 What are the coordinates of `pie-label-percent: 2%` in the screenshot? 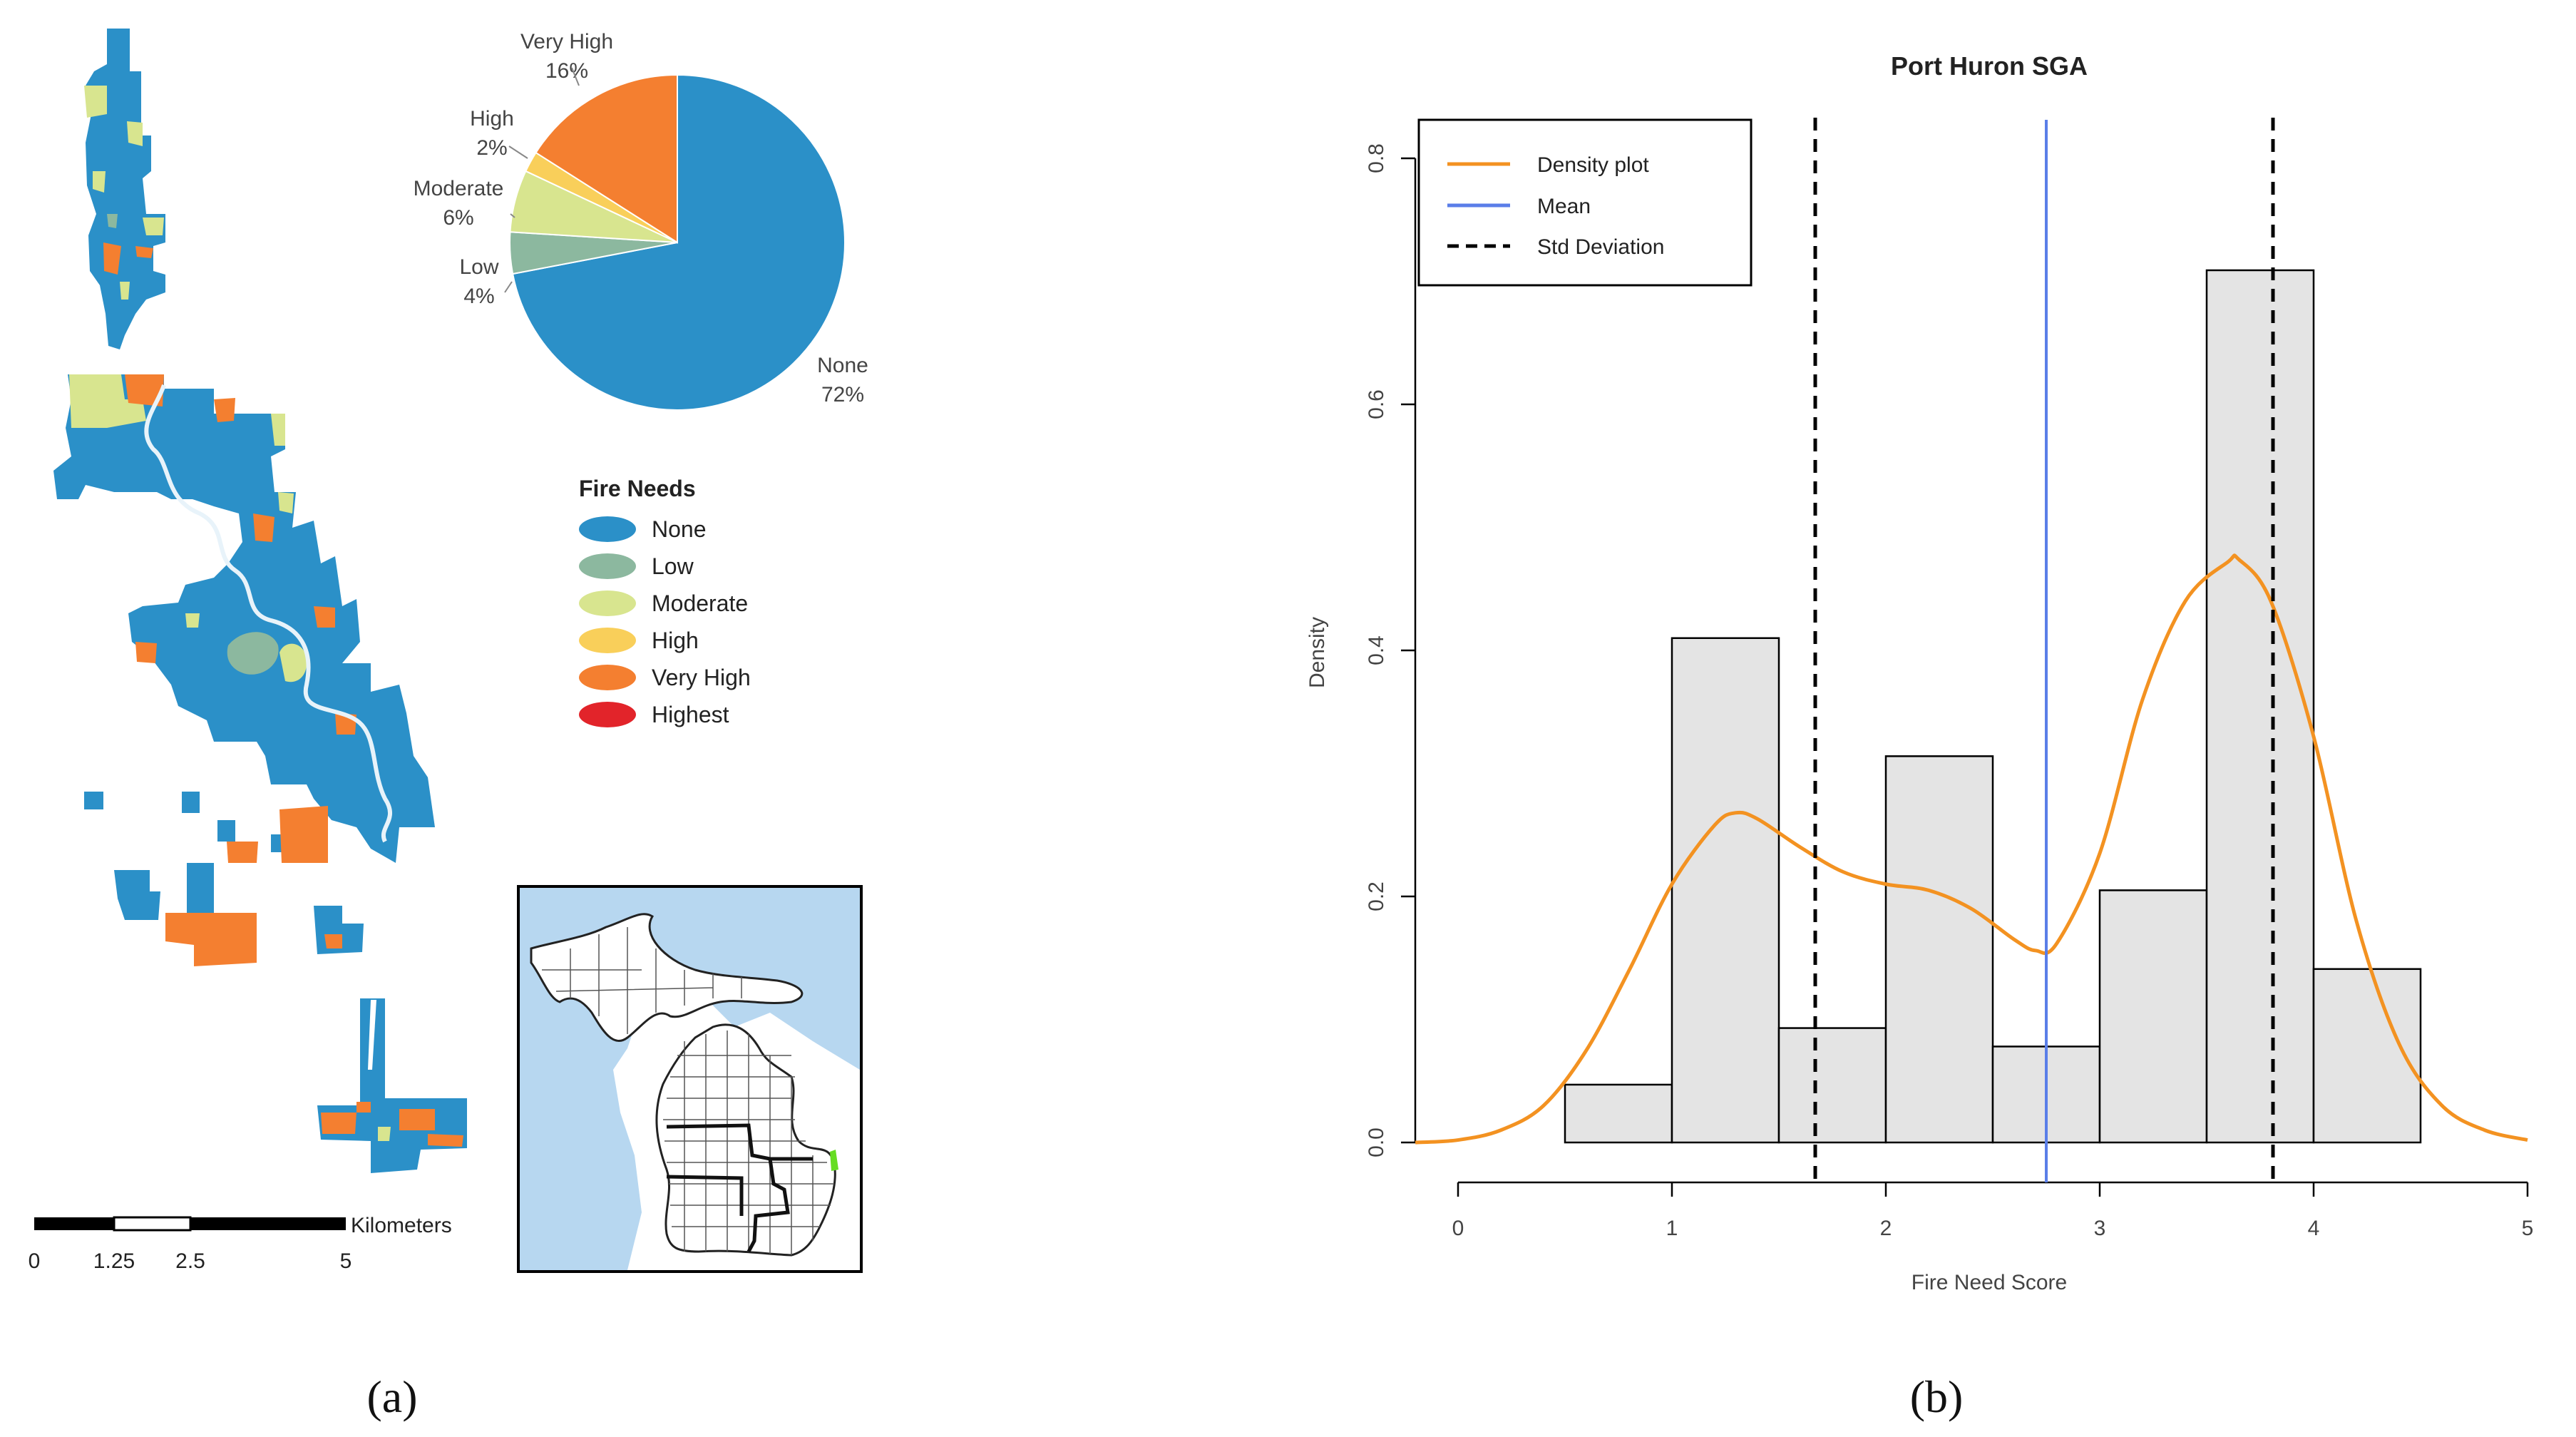 It's located at (491, 148).